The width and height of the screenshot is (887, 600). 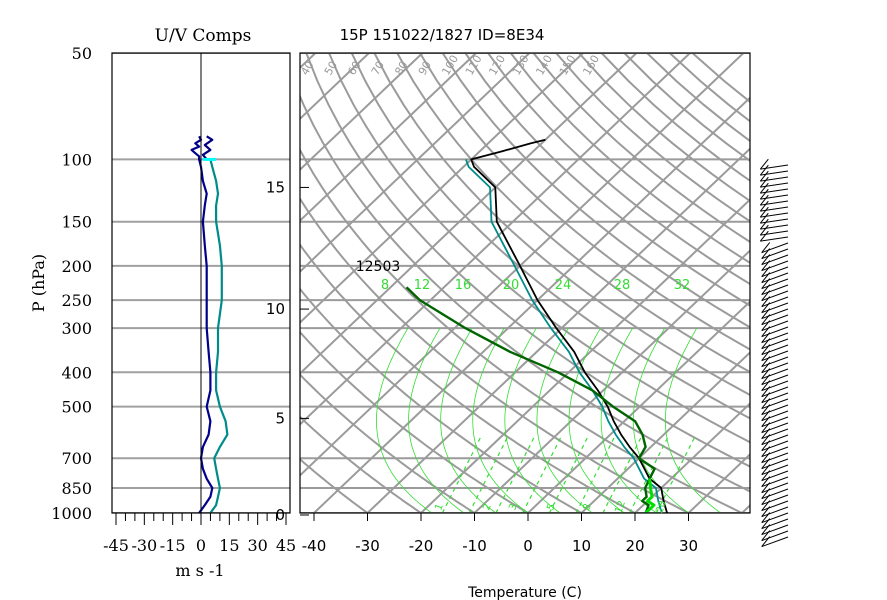 What do you see at coordinates (199, 534) in the screenshot?
I see `uv-x-tick-labels: -45 -30 -15 0 15 30 45` at bounding box center [199, 534].